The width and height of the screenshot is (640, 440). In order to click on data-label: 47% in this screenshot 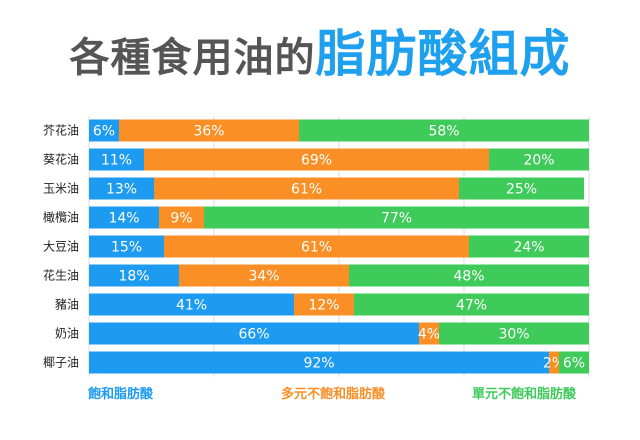, I will do `click(471, 306)`.